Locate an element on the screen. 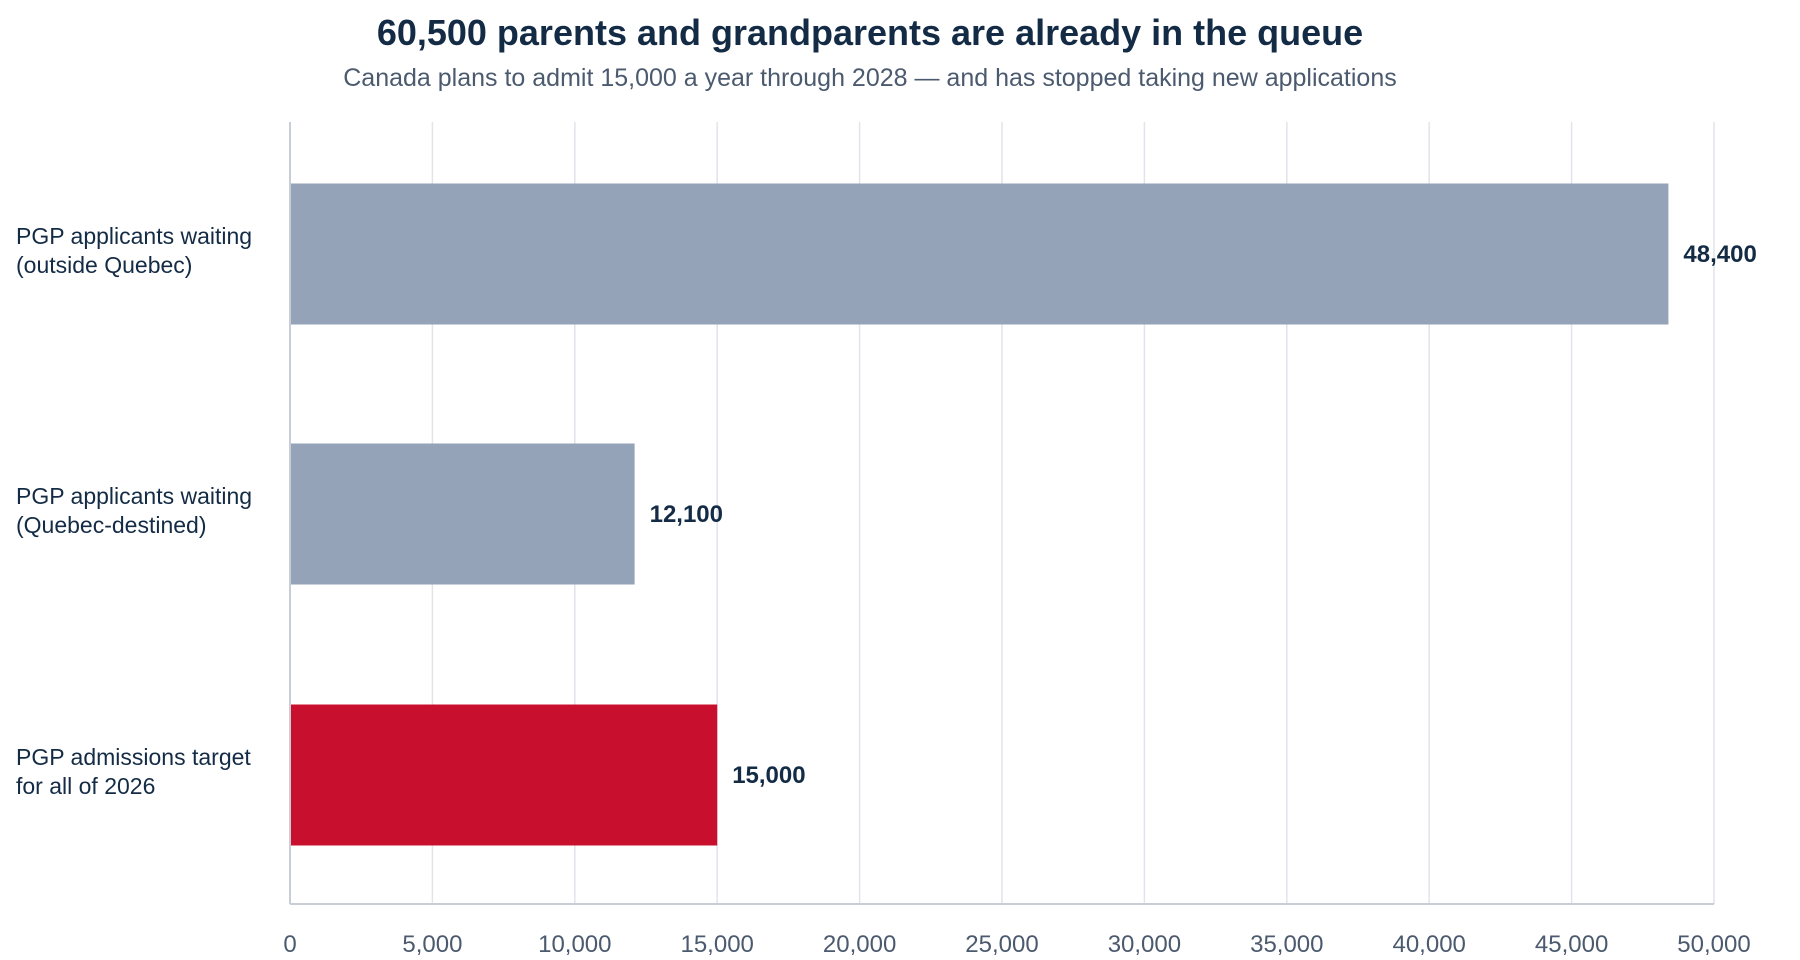 The width and height of the screenshot is (1800, 960). x-tick-label: 30,000 is located at coordinates (1144, 944).